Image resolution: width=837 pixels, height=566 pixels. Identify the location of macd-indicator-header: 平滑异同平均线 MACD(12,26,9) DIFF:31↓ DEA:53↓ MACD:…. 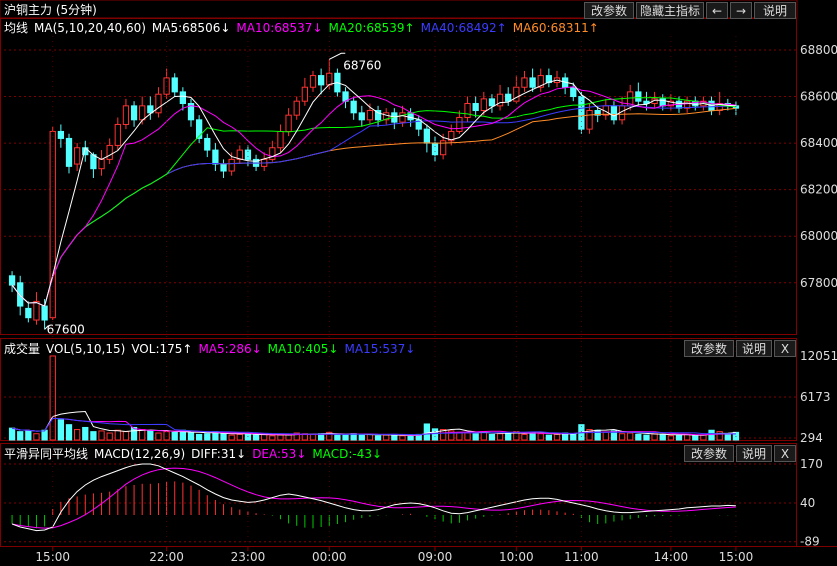
(196, 453).